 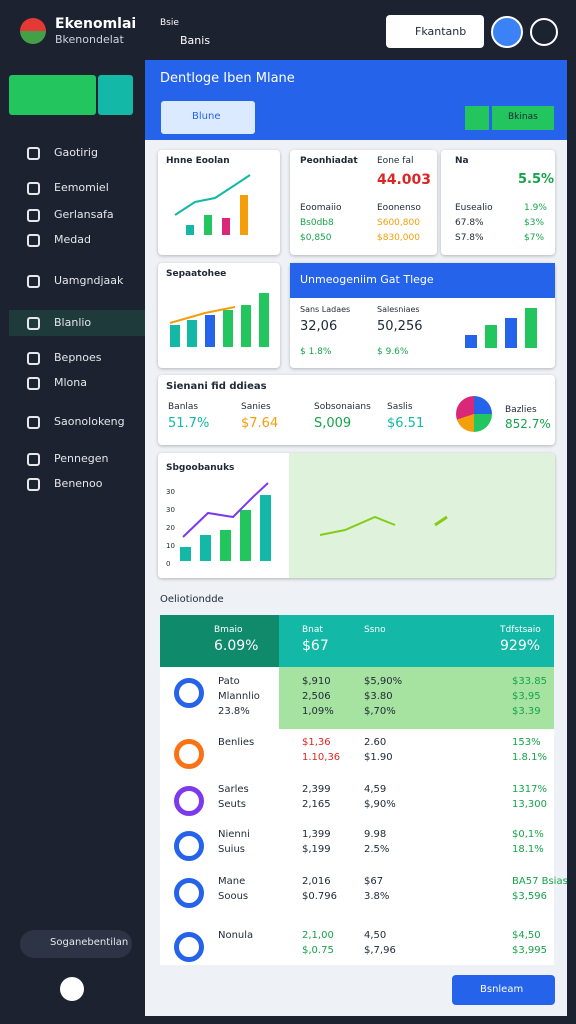 I want to click on table-cell: Suius, so click(x=232, y=849).